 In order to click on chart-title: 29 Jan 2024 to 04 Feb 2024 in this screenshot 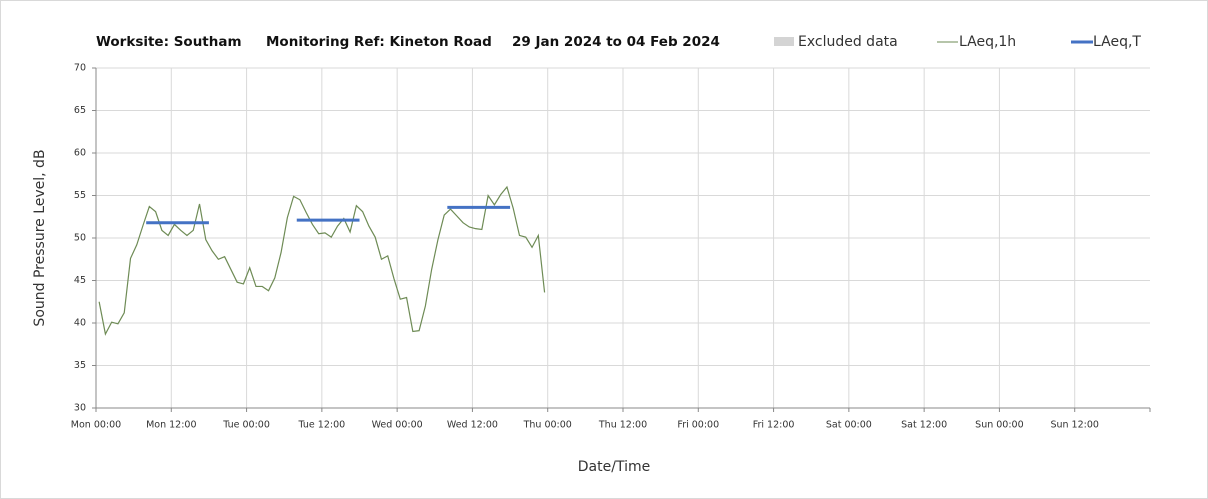, I will do `click(616, 42)`.